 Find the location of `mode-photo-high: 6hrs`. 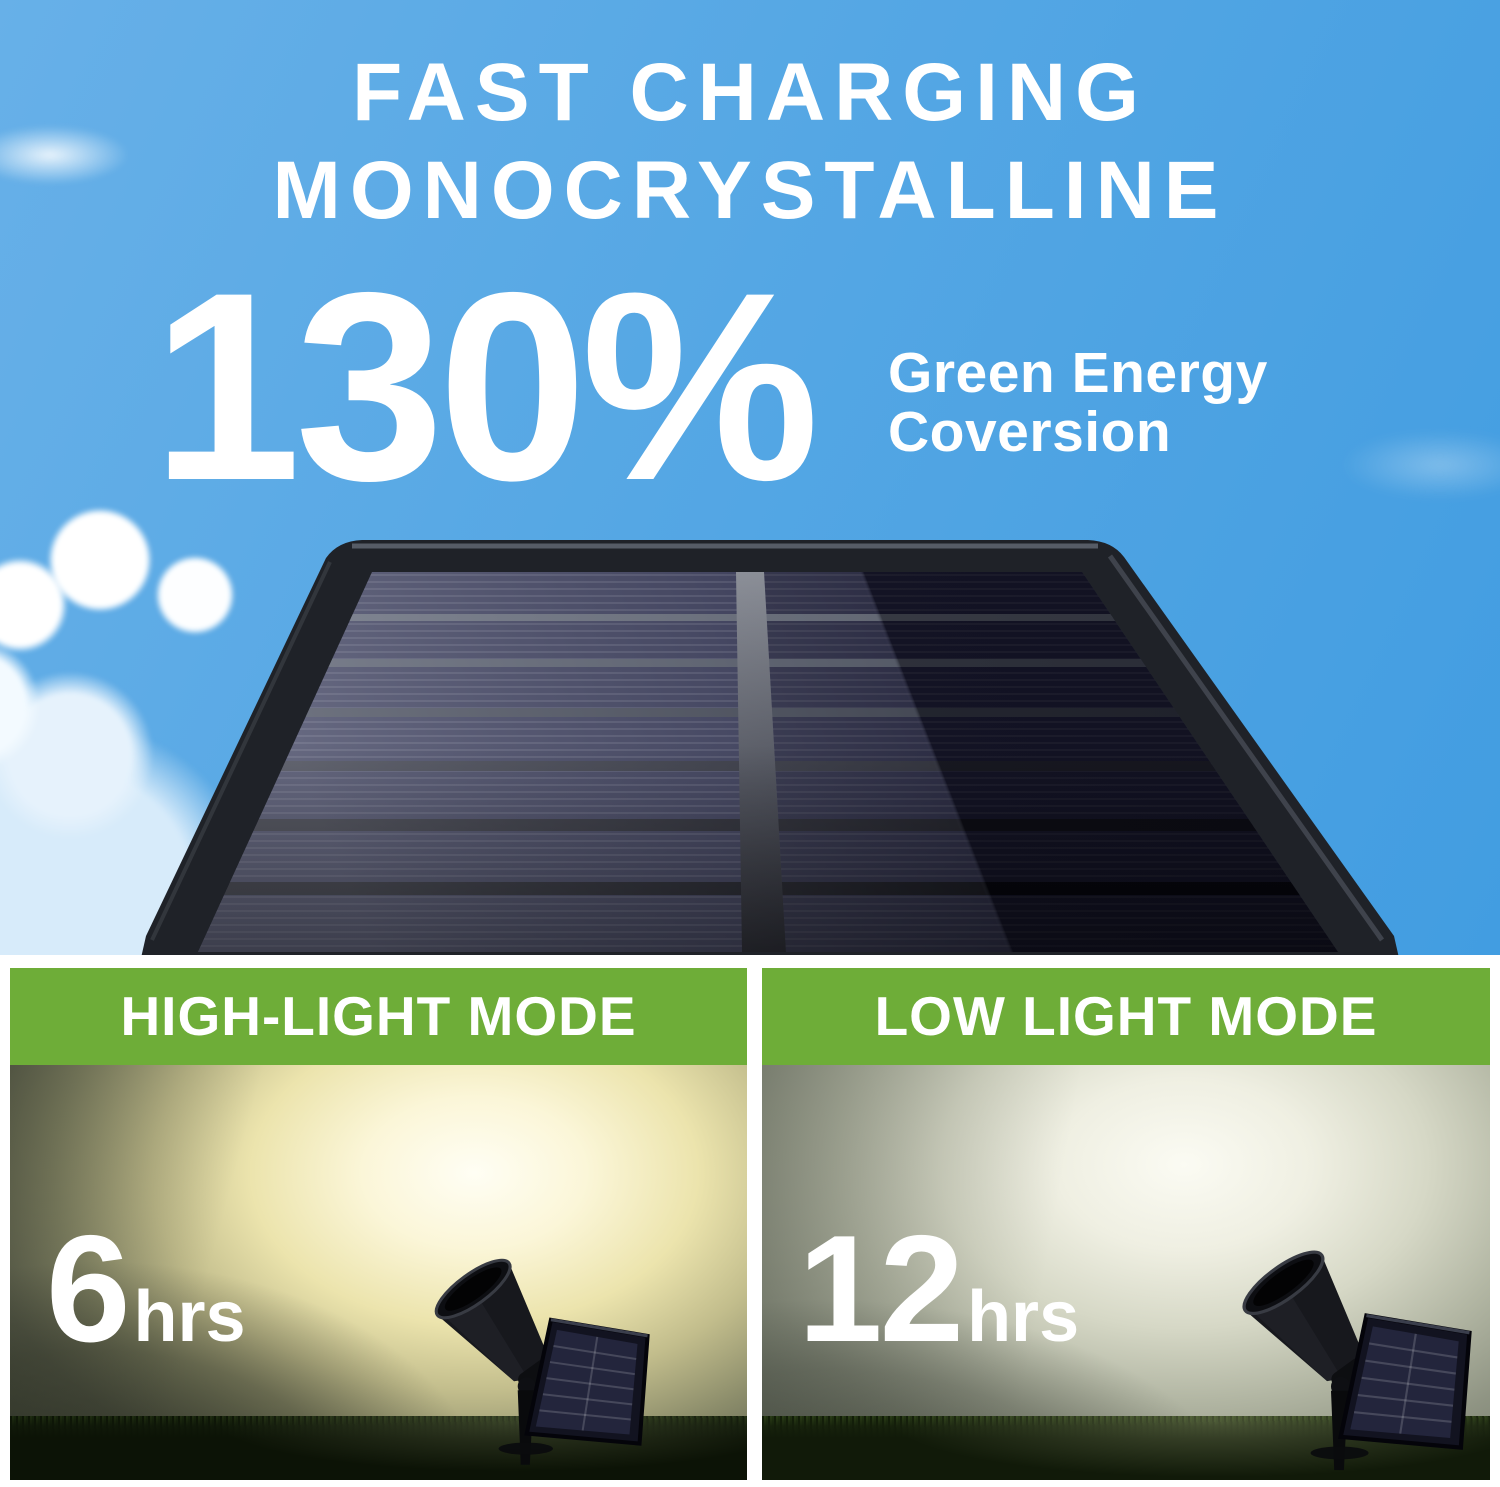

mode-photo-high: 6hrs is located at coordinates (378, 1272).